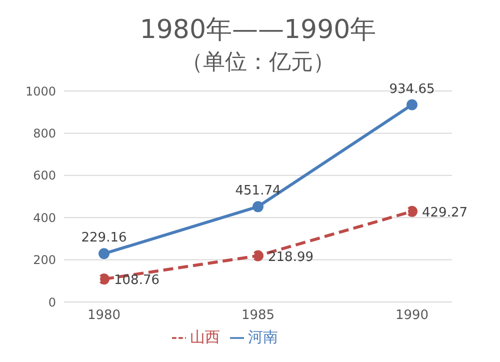 The image size is (500, 362). Describe the element at coordinates (40, 91) in the screenshot. I see `y-tick-label: 1000` at that location.